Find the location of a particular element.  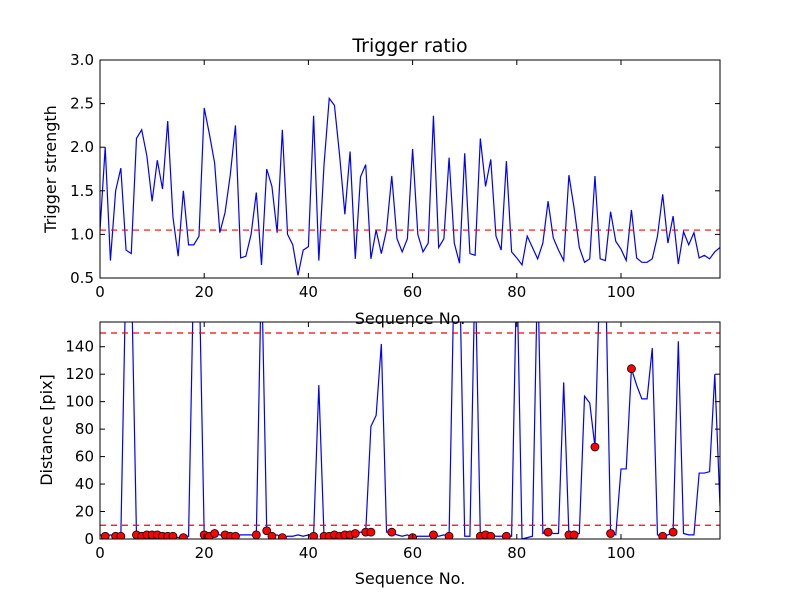

y-axis-label: Distance [pix] is located at coordinates (46, 430).